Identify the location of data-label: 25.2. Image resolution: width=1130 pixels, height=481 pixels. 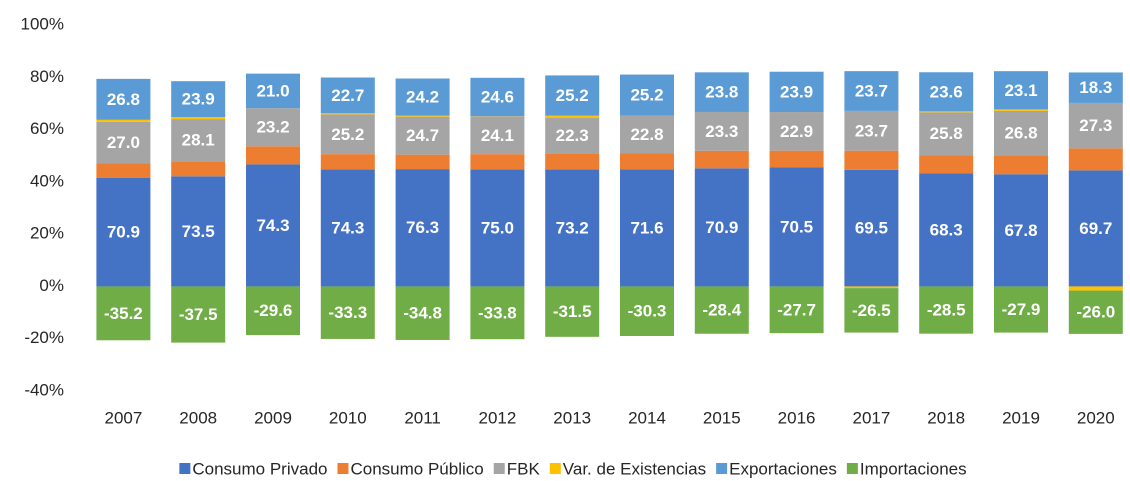
(572, 95).